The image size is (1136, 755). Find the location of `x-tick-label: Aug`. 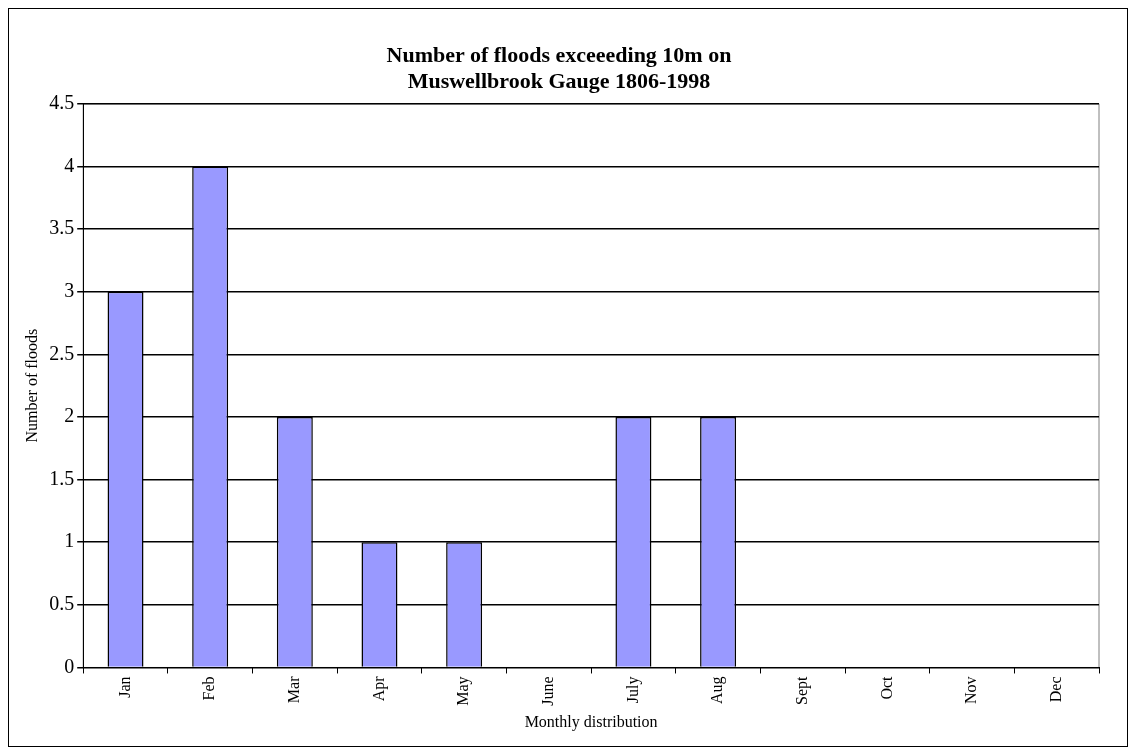

x-tick-label: Aug is located at coordinates (717, 690).